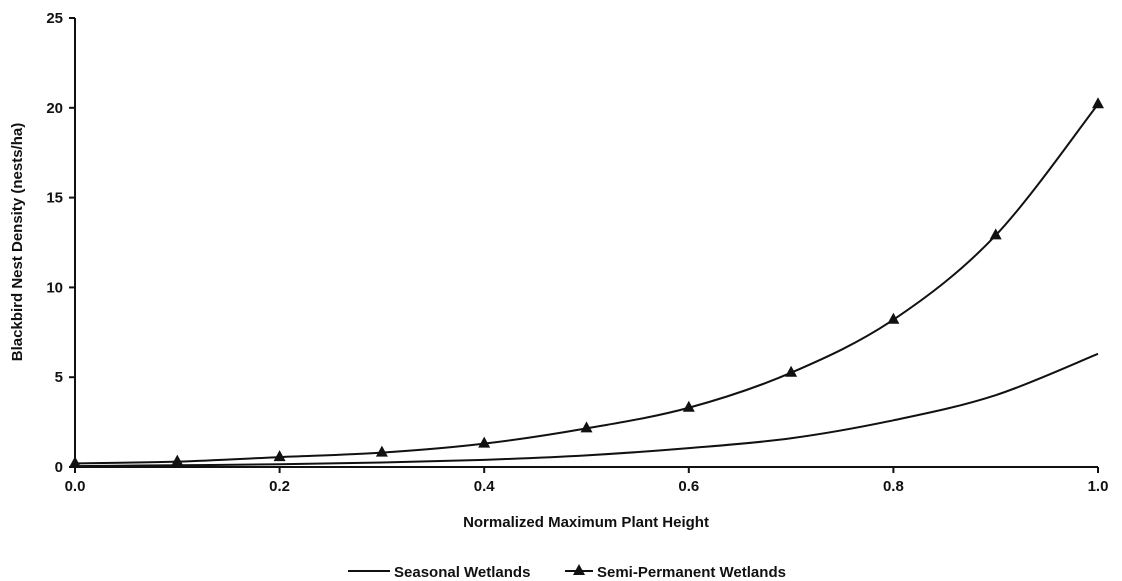 The width and height of the screenshot is (1122, 581). I want to click on y-tick-label: 15, so click(54, 198).